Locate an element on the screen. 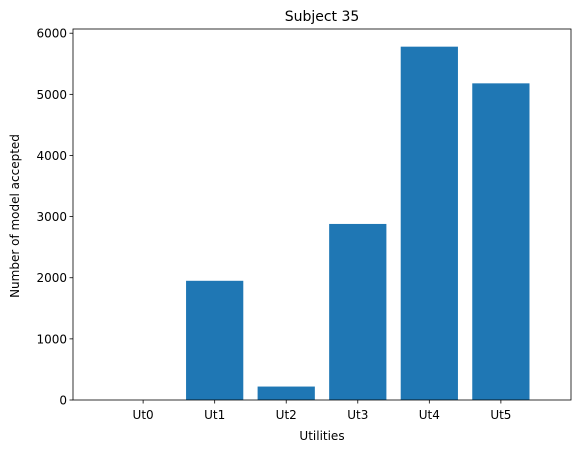 Image resolution: width=580 pixels, height=453 pixels. x-tick-label: Ut0 is located at coordinates (143, 415).